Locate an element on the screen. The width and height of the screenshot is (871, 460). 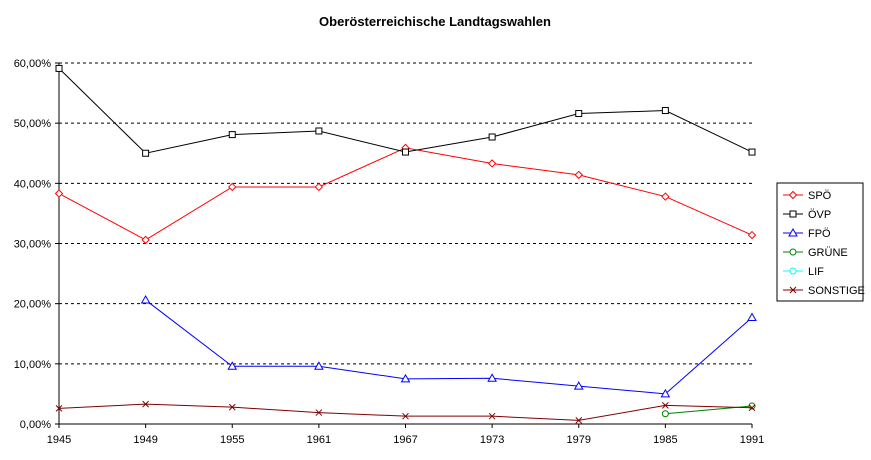
x-tick-label: 1985 is located at coordinates (665, 440).